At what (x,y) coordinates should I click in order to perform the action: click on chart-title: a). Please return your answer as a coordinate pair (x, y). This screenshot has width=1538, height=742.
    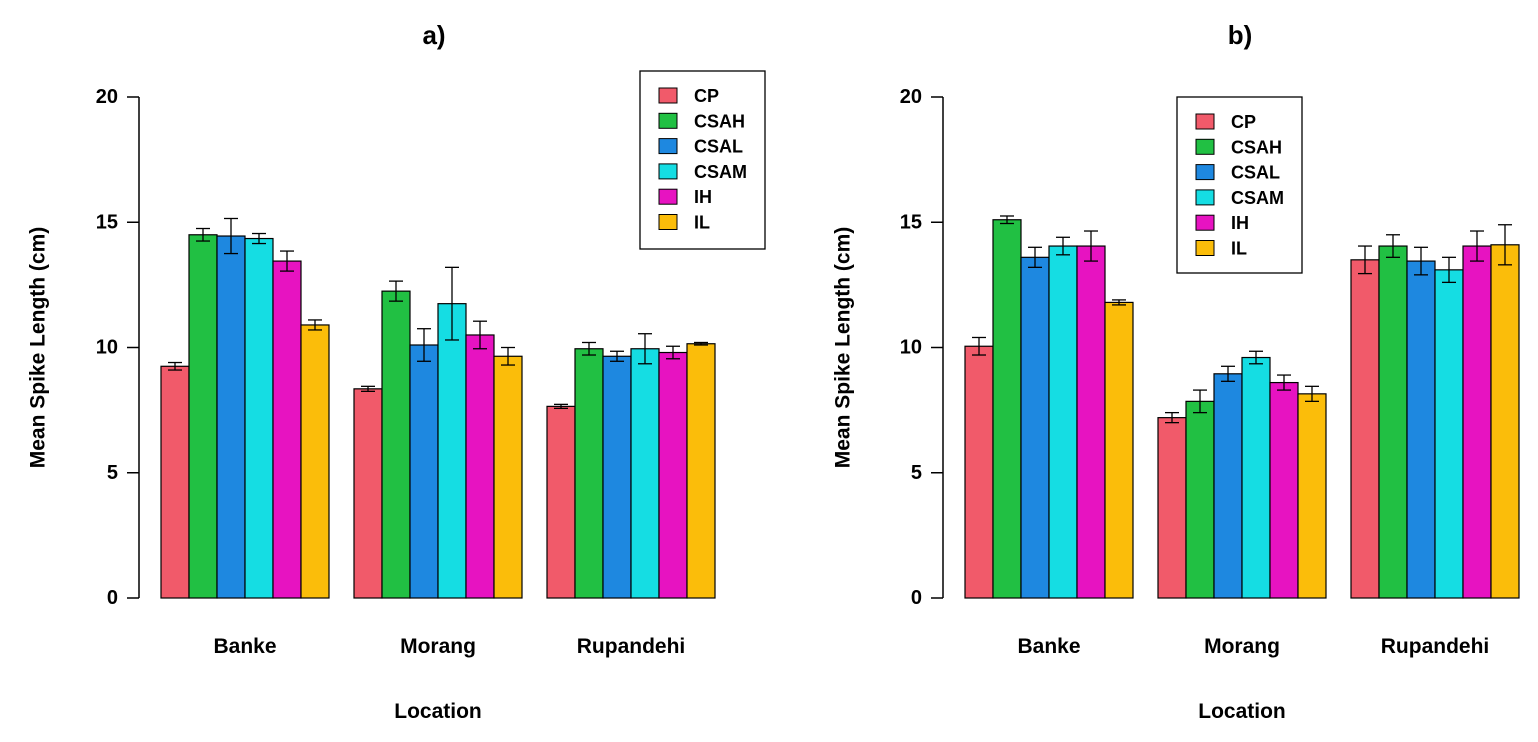
    Looking at the image, I should click on (433, 35).